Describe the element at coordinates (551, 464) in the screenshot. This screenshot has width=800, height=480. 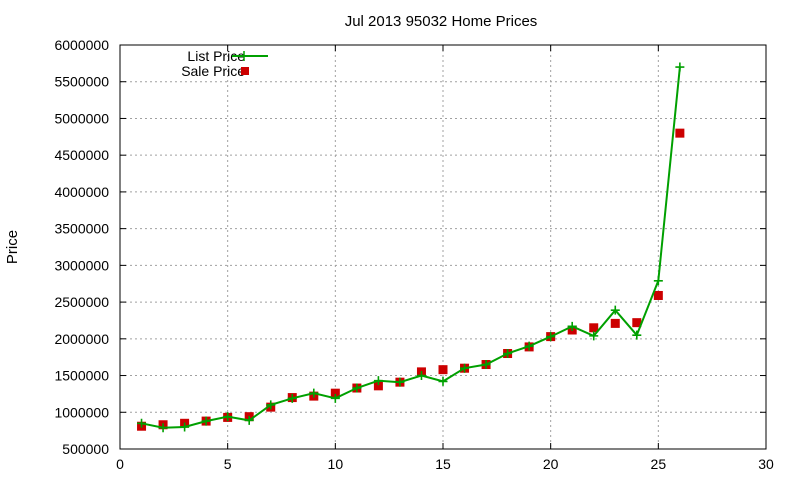
I see `x-tick-label: 20` at that location.